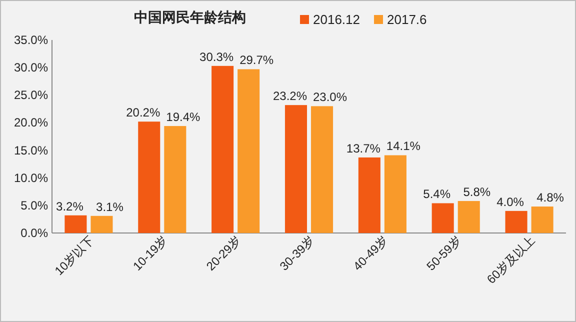  Describe the element at coordinates (257, 60) in the screenshot. I see `data-label: 29.7%` at that location.